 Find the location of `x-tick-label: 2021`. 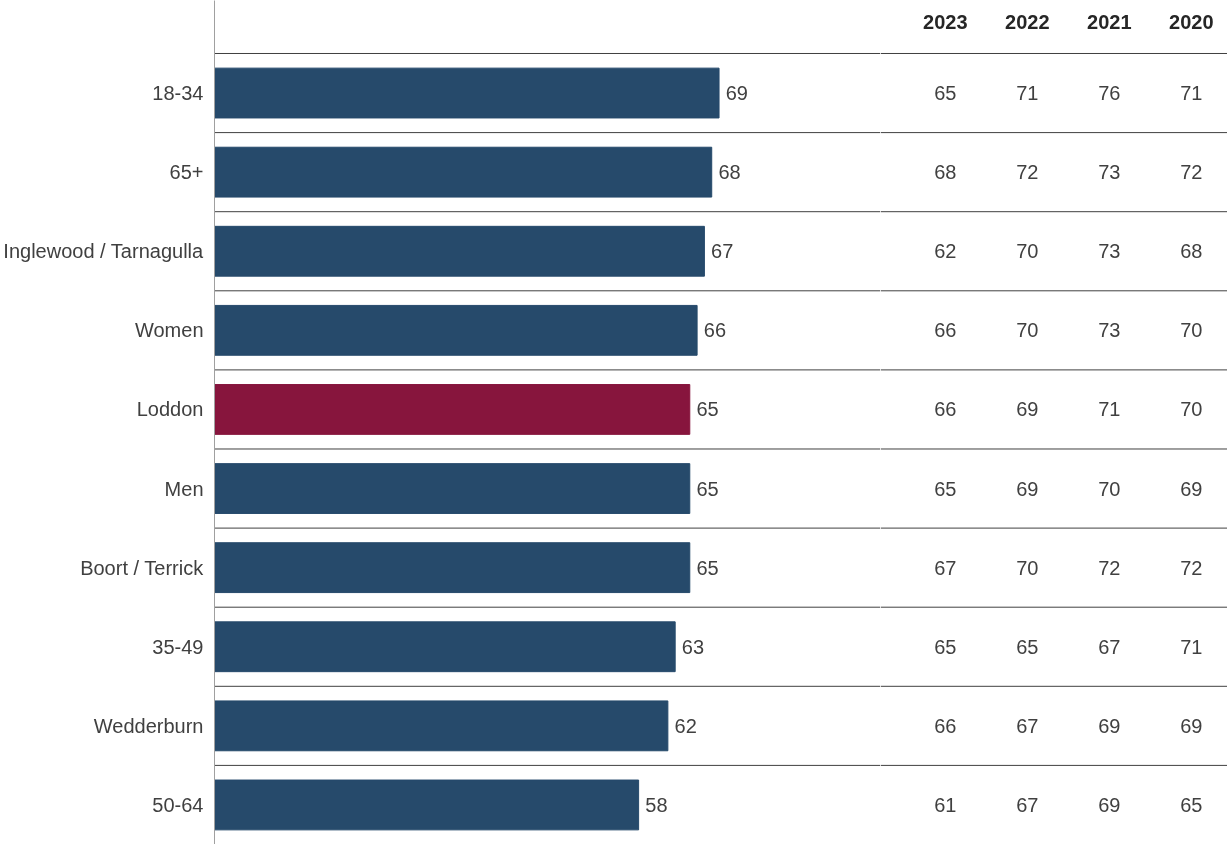

x-tick-label: 2021 is located at coordinates (1109, 21).